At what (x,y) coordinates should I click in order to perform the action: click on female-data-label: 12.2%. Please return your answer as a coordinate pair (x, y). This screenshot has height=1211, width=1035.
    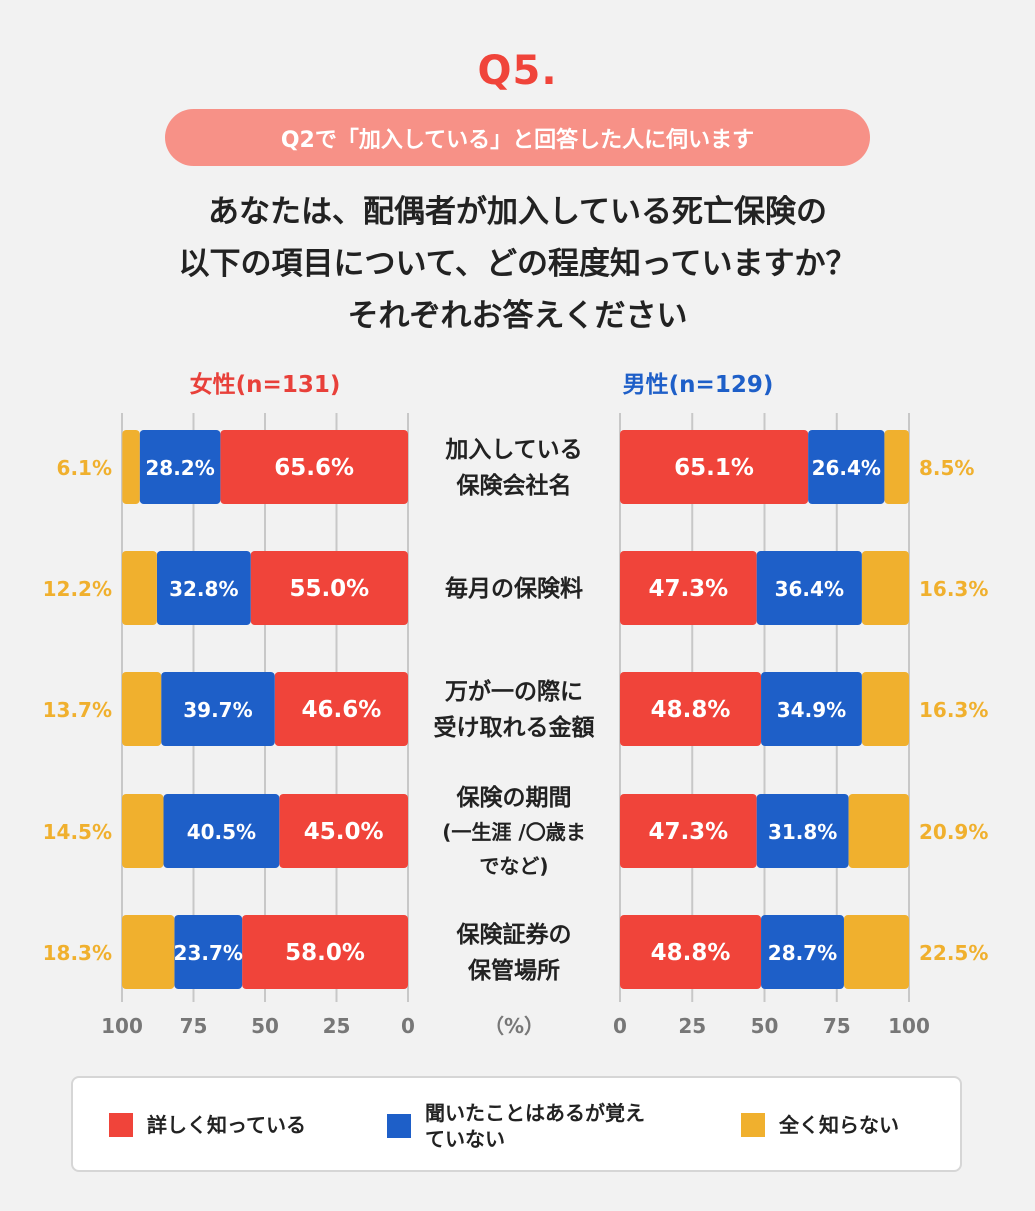
    Looking at the image, I should click on (77, 589).